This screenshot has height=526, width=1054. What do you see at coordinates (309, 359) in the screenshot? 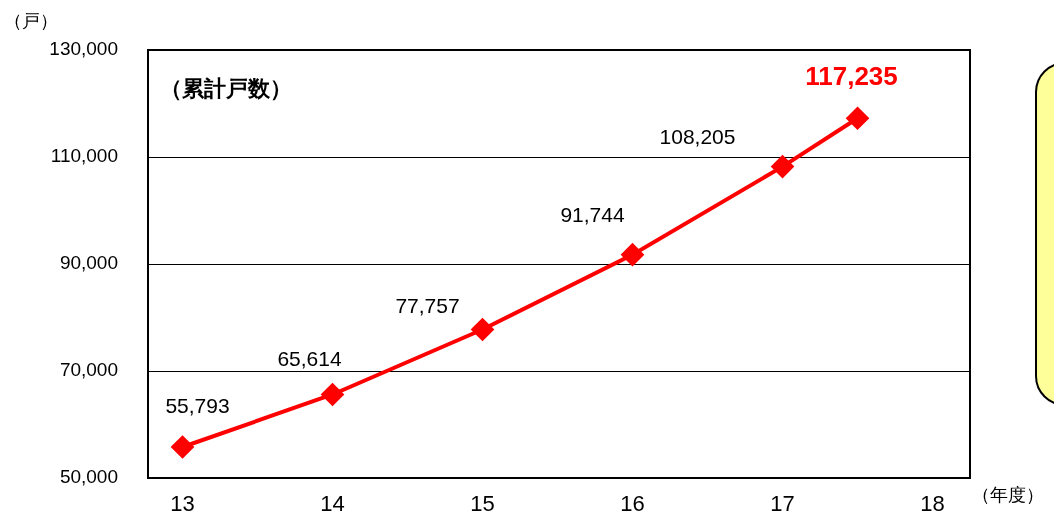
I see `data-label: 65,614` at bounding box center [309, 359].